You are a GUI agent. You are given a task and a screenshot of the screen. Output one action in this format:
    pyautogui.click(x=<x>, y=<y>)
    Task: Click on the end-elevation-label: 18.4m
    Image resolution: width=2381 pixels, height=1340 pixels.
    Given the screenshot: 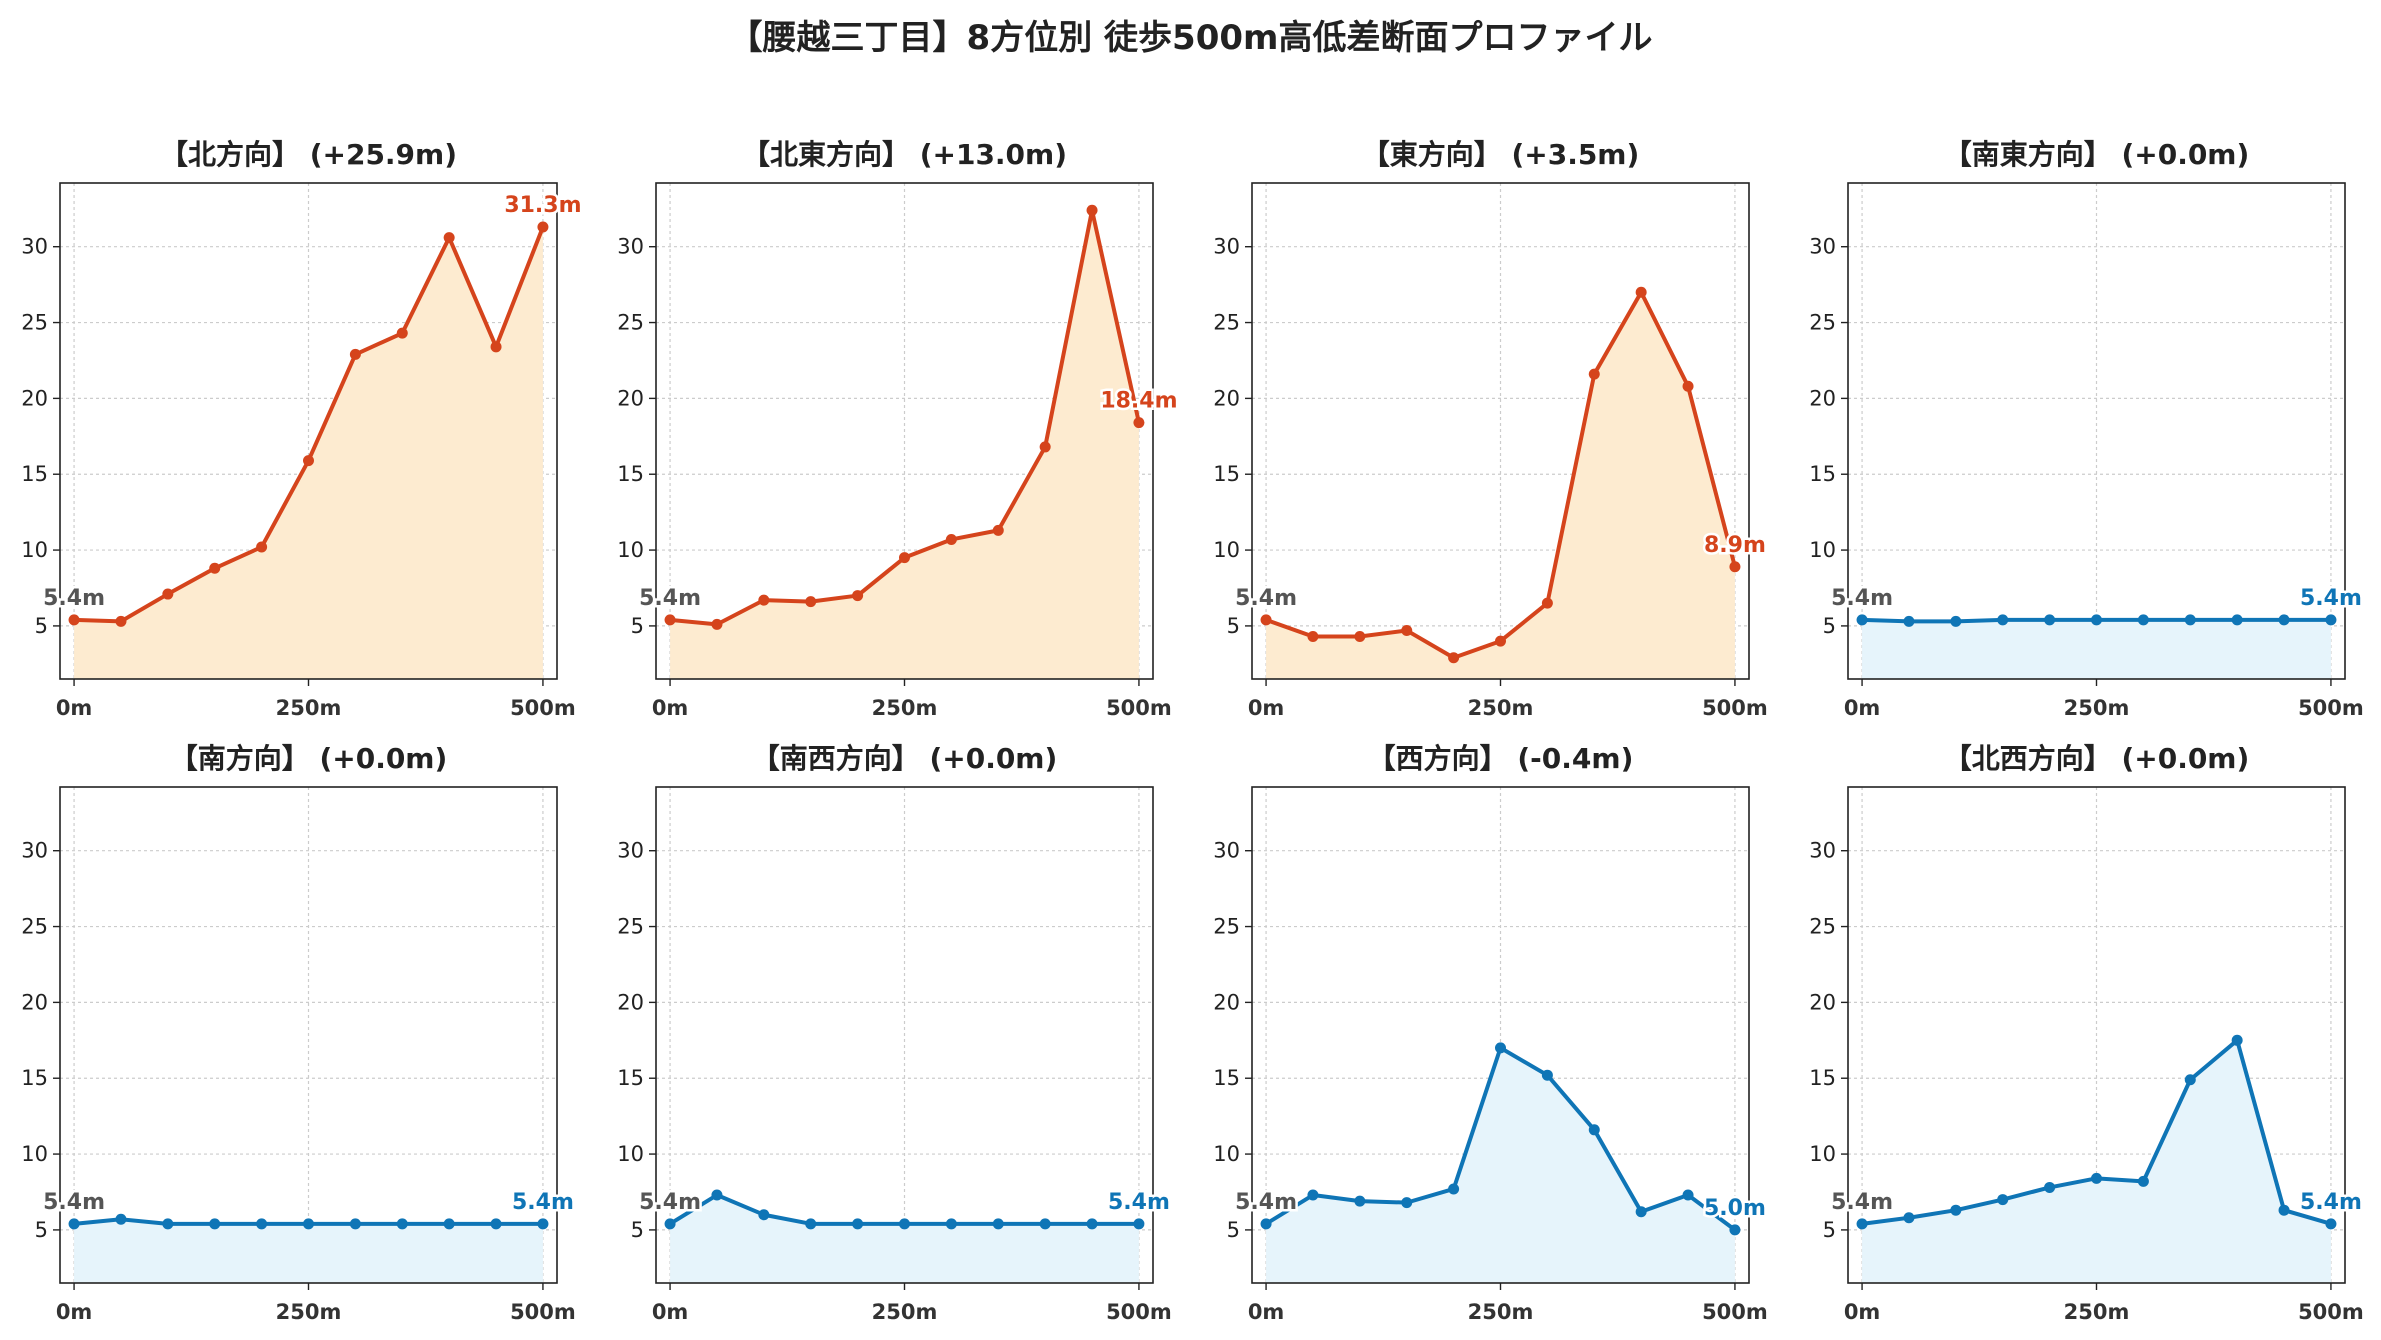 What is the action you would take?
    pyautogui.click(x=1138, y=401)
    